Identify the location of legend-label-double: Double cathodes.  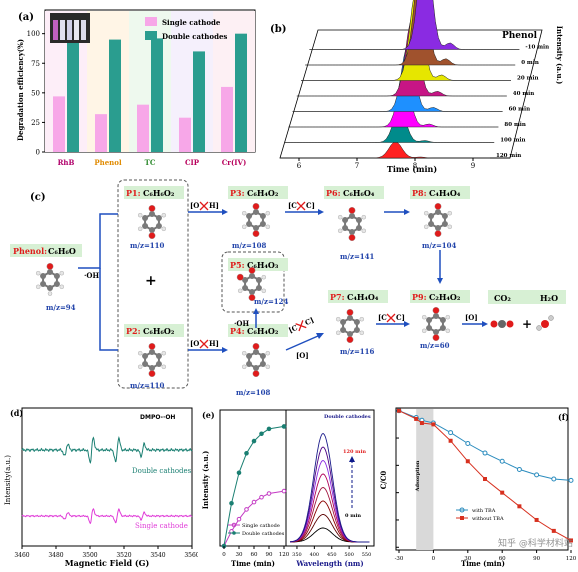
(194, 36).